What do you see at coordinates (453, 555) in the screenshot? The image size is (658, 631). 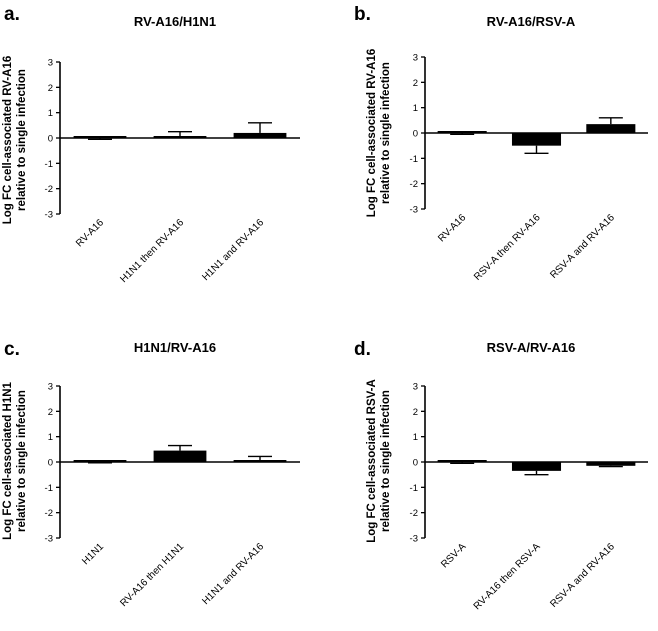 I see `category-label: RSV-A` at bounding box center [453, 555].